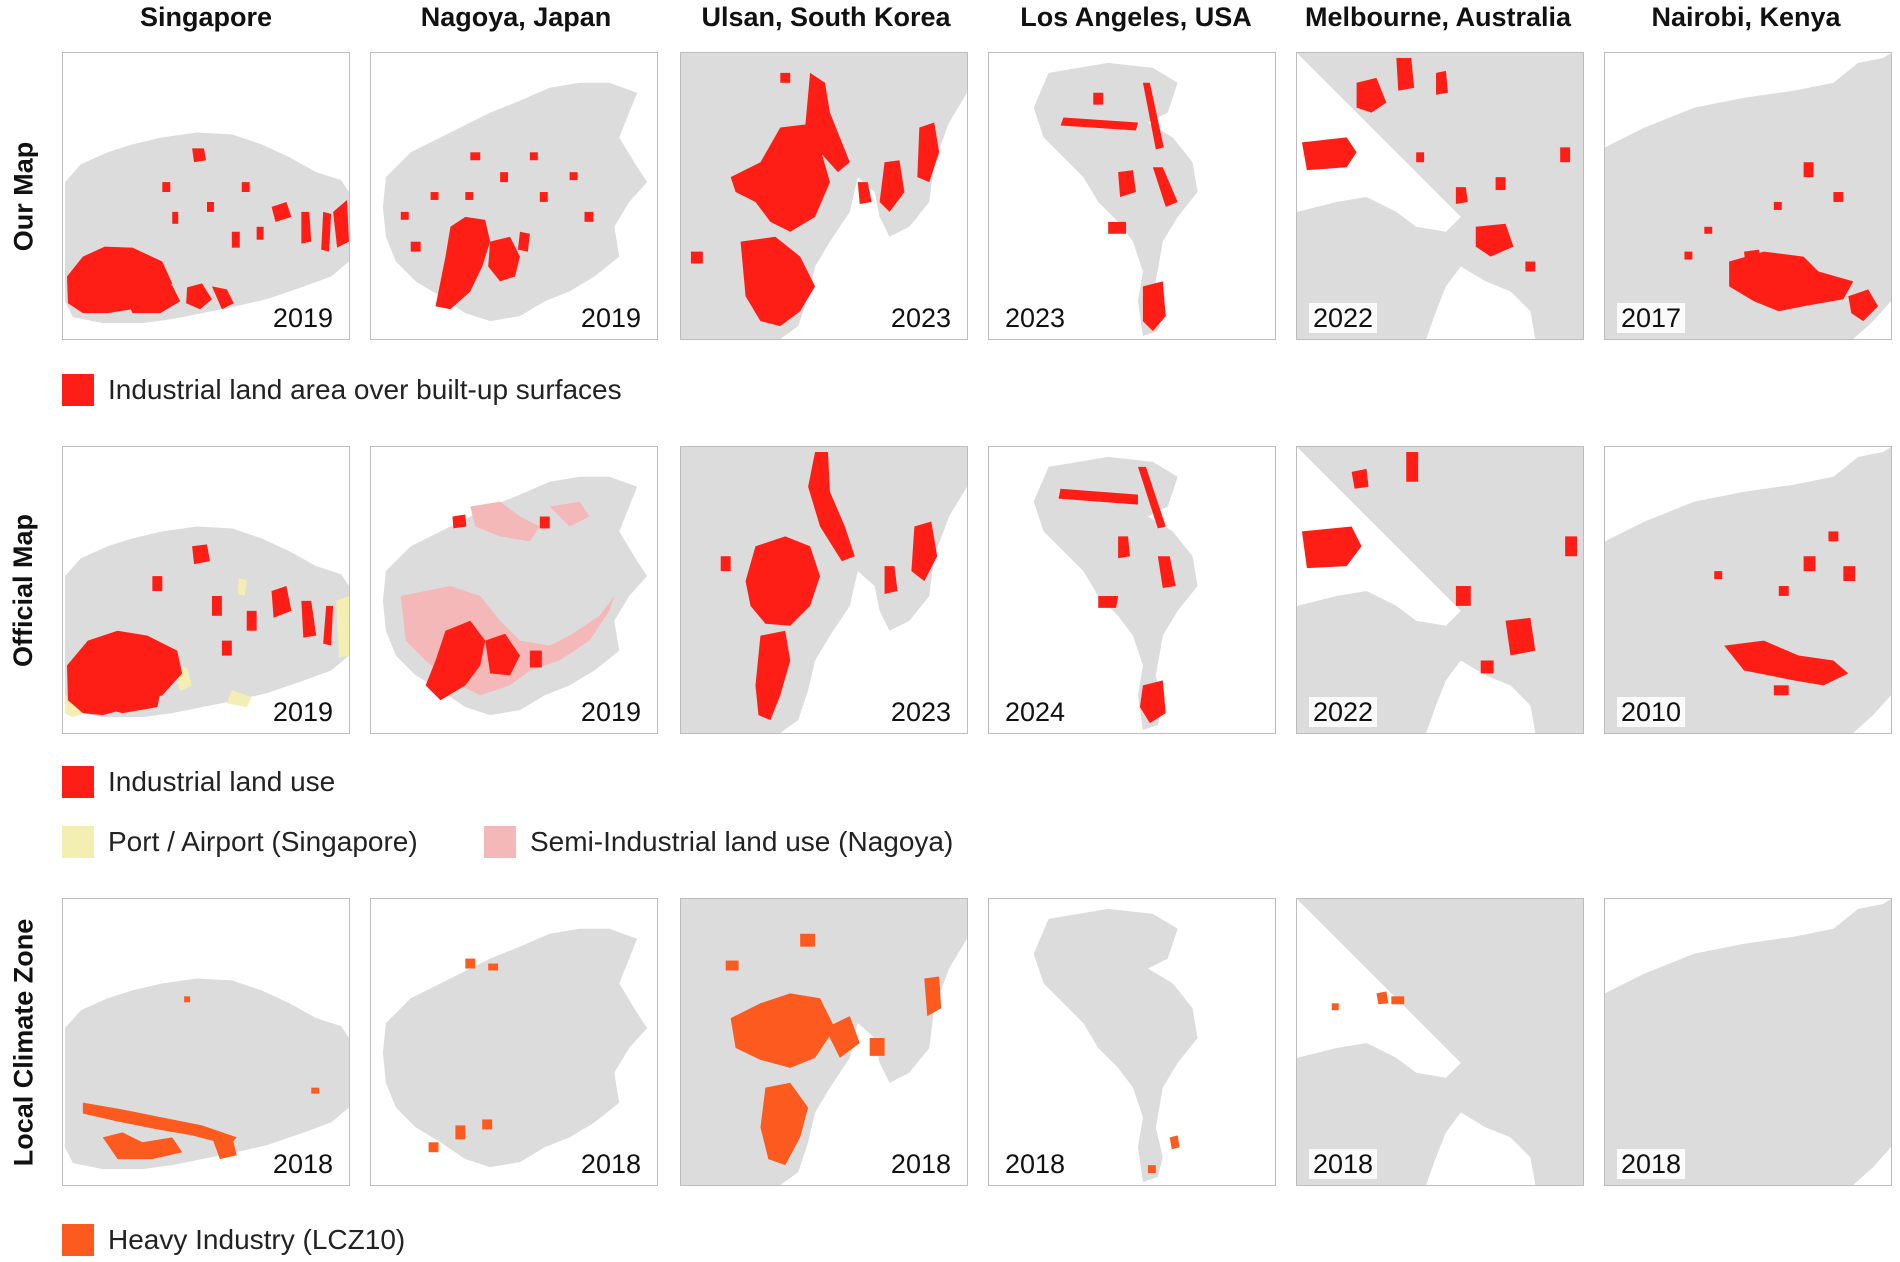  Describe the element at coordinates (78, 1240) in the screenshot. I see `legend-swatch-heavy-industry` at that location.